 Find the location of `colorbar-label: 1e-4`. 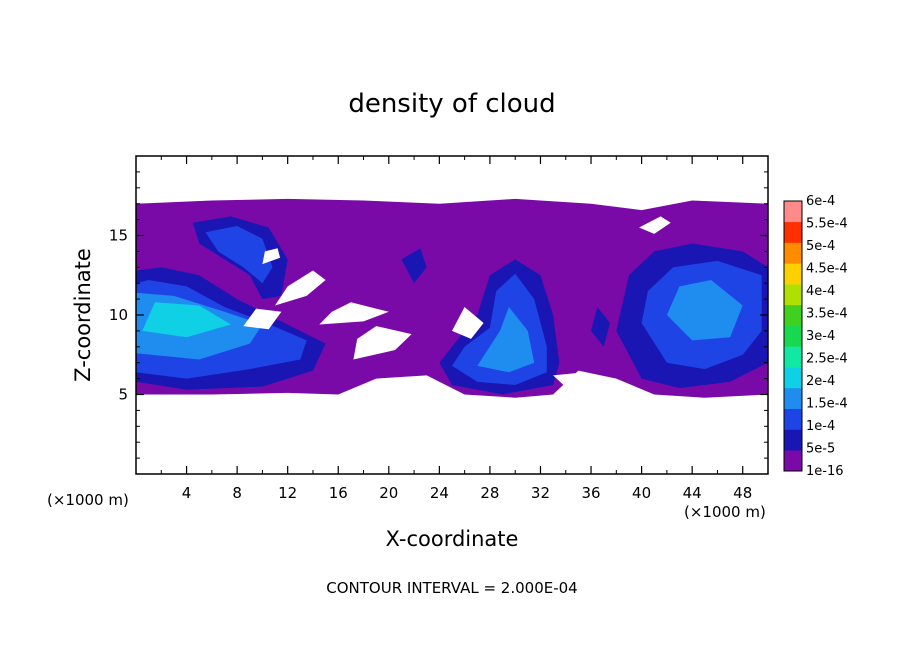

colorbar-label: 1e-4 is located at coordinates (820, 426).